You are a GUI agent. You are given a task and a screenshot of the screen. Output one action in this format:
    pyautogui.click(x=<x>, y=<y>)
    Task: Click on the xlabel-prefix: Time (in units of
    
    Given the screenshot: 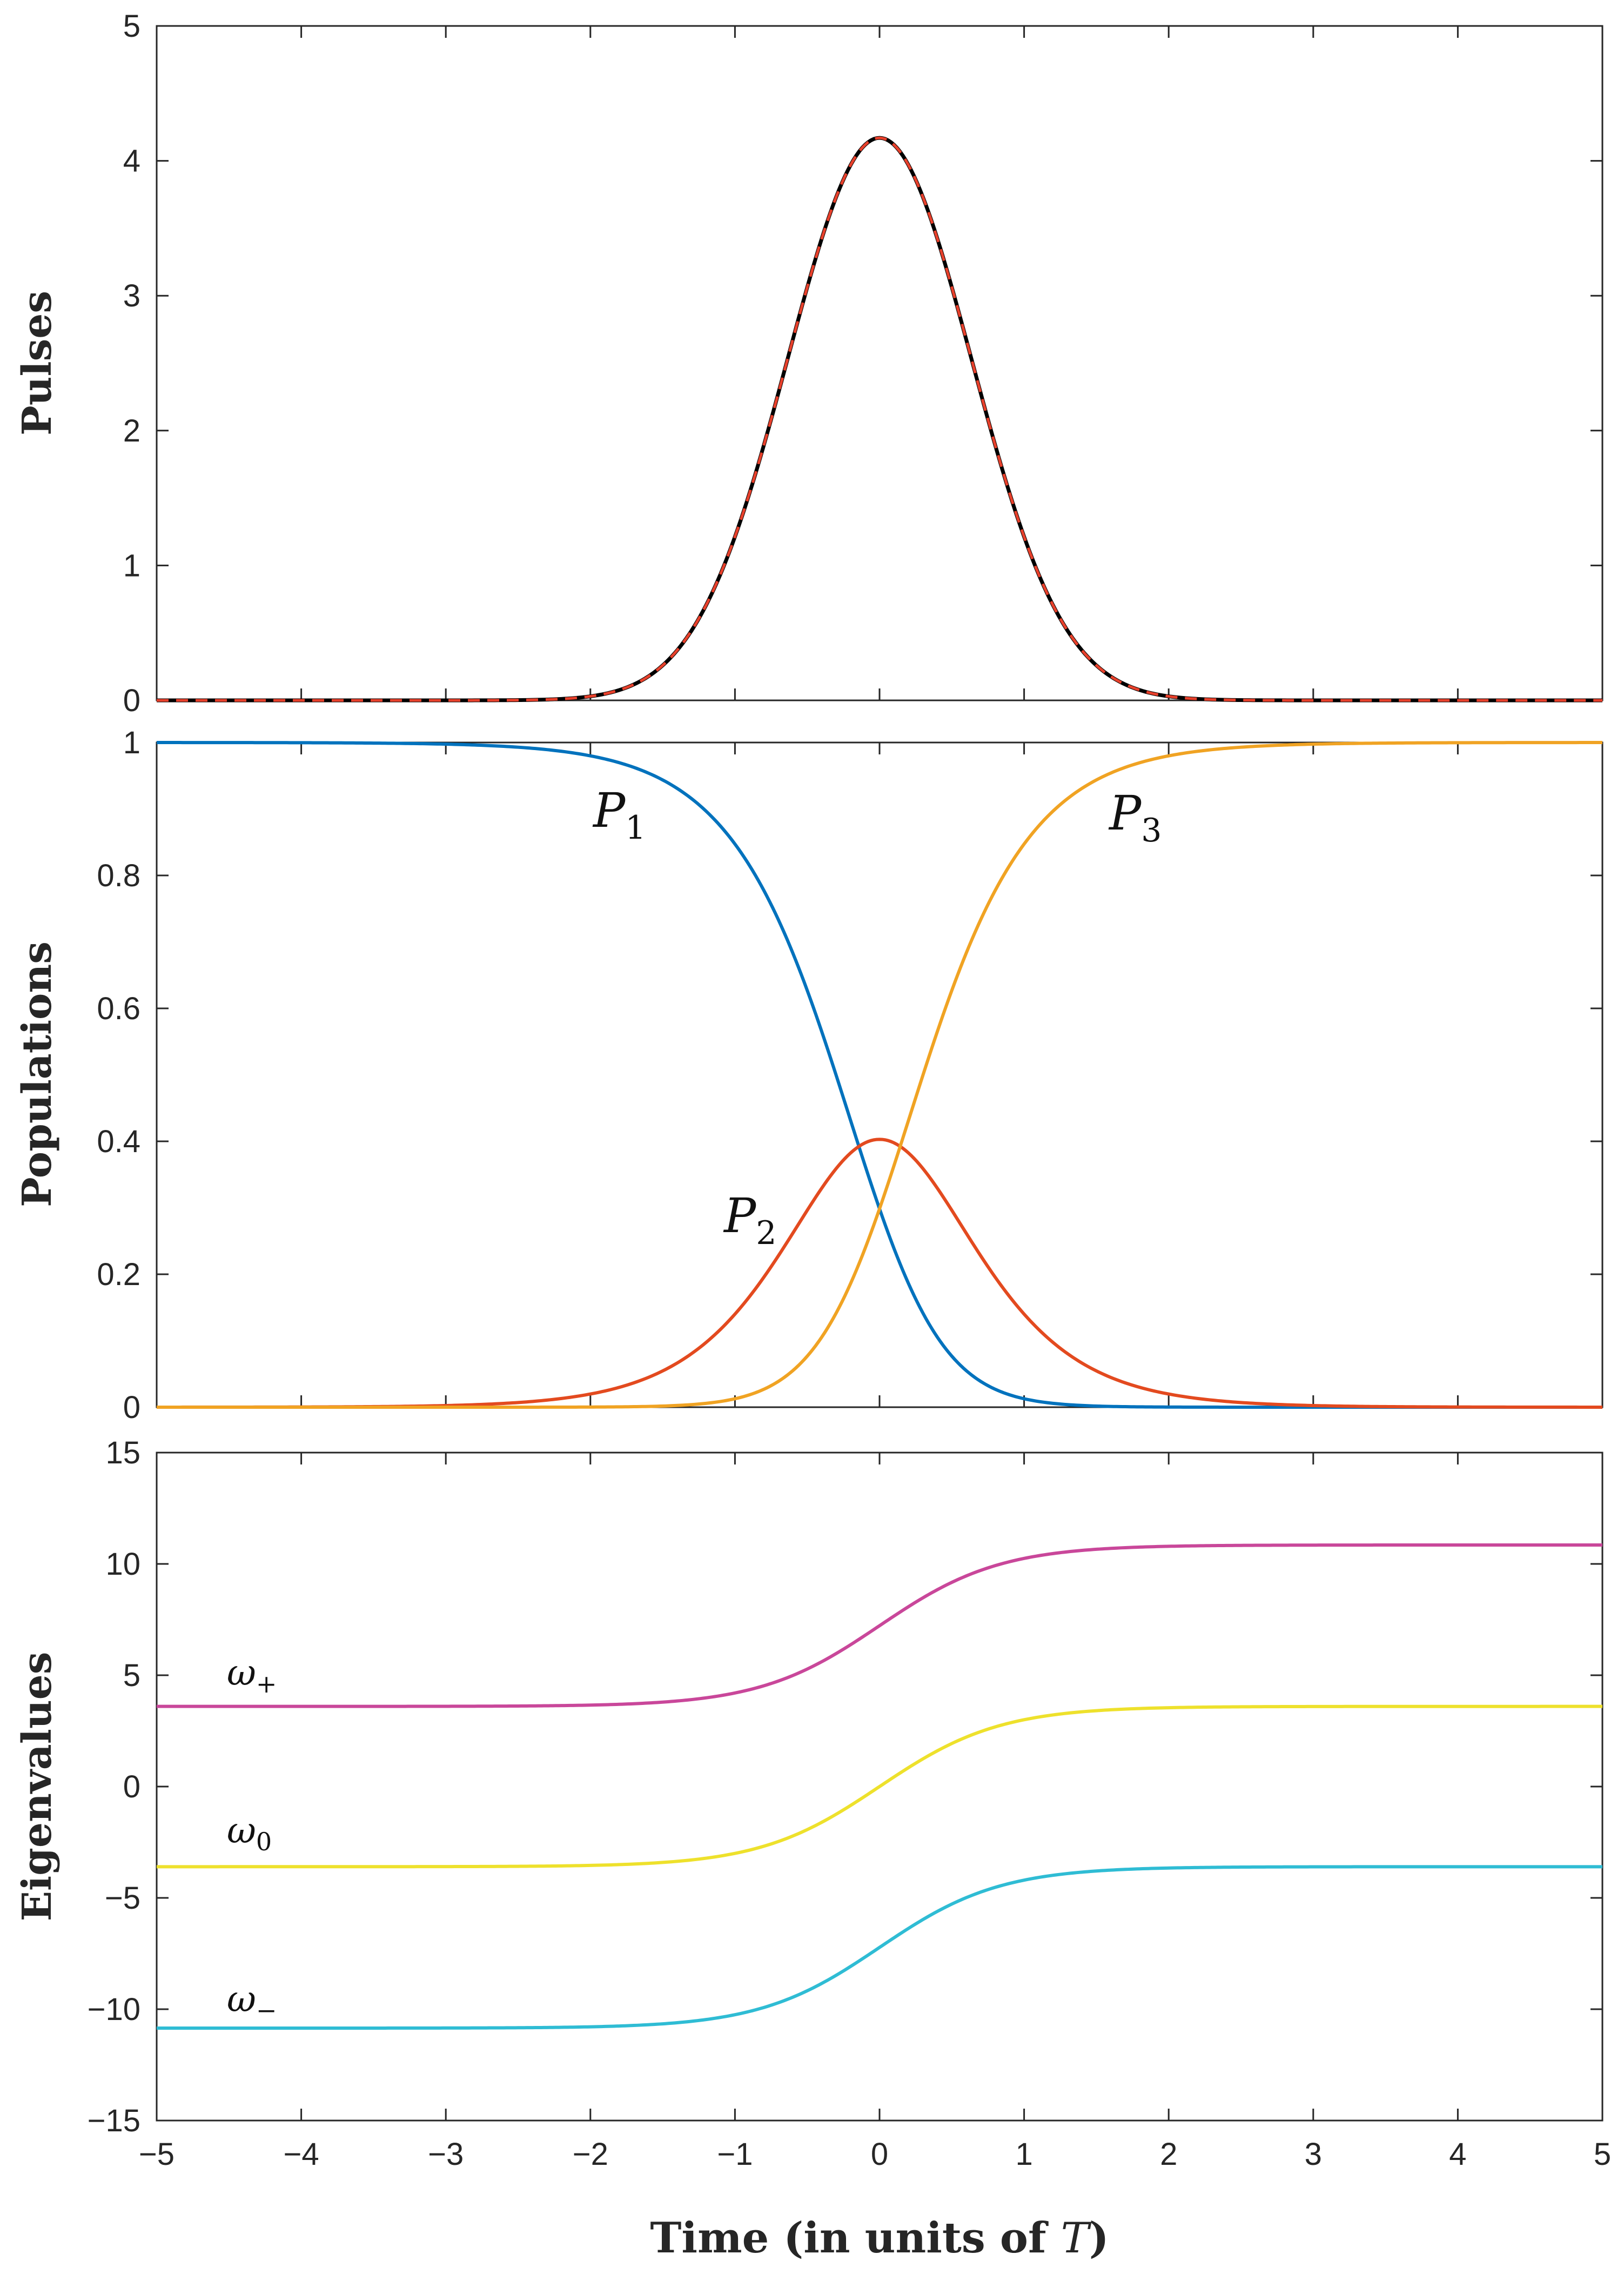 What is the action you would take?
    pyautogui.click(x=855, y=2238)
    